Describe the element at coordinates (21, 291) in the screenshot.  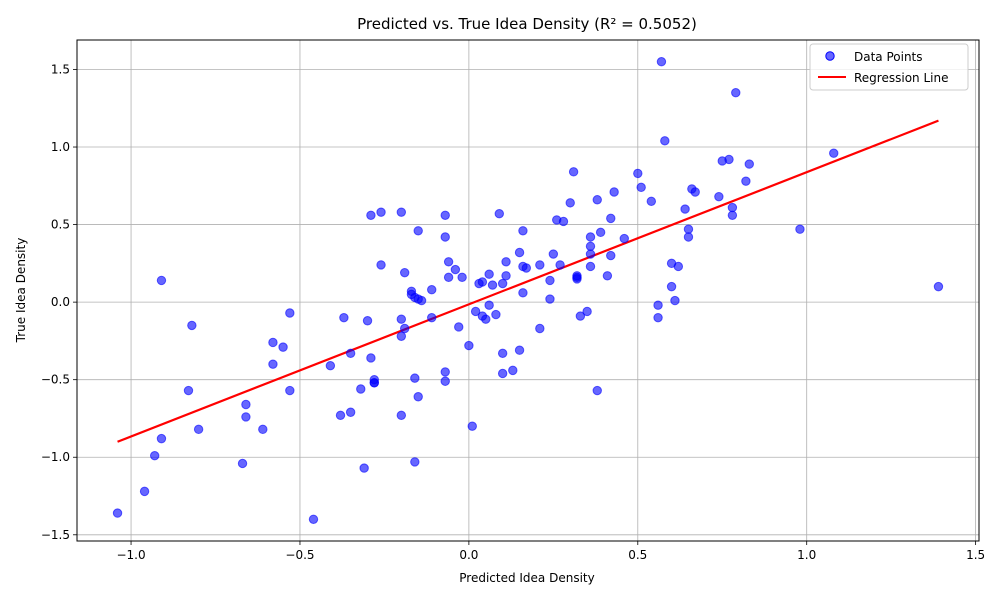
I see `y-axis-label: True Idea Density` at that location.